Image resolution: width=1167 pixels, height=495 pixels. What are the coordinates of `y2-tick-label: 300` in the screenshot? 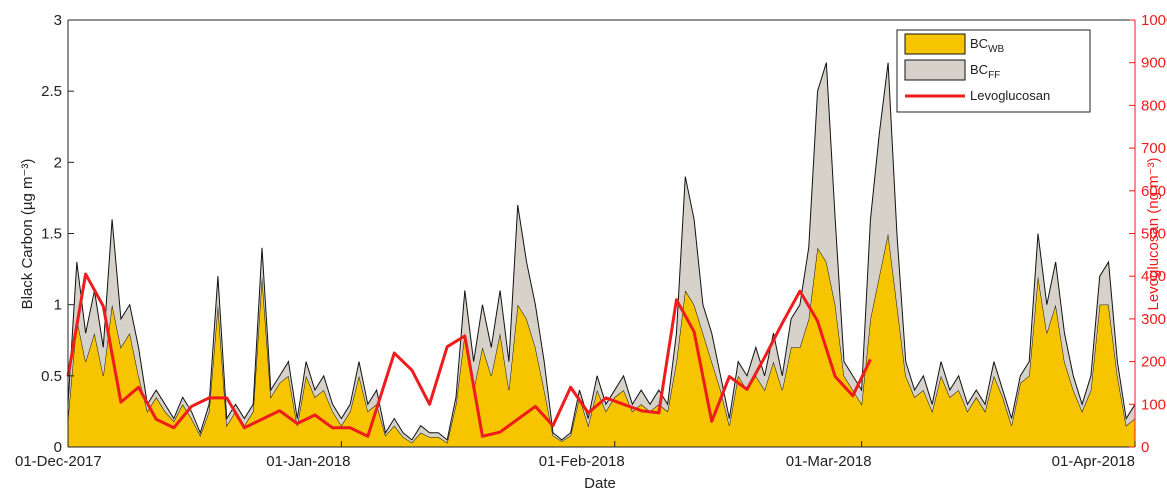 It's located at (1153, 319).